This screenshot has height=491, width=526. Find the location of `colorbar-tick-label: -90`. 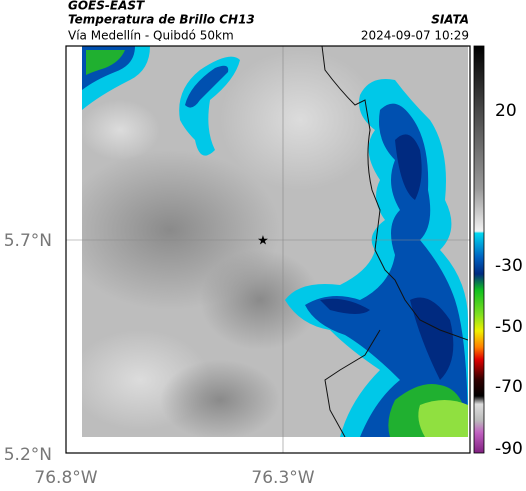

colorbar-tick-label: -90 is located at coordinates (509, 449).